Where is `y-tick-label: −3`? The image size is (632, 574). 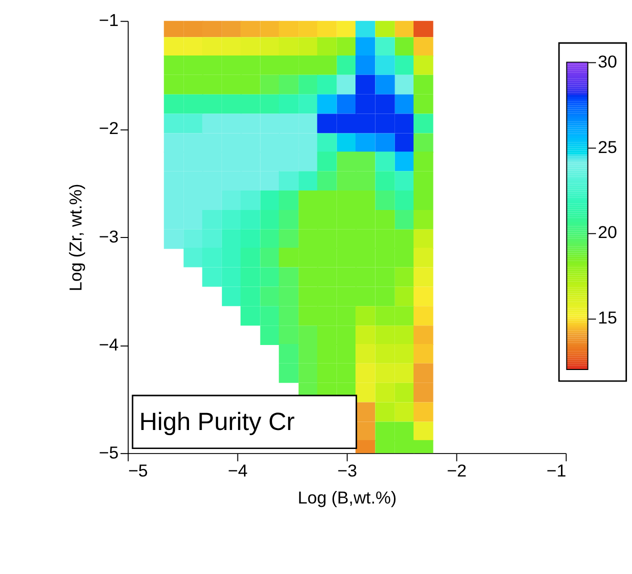 y-tick-label: −3 is located at coordinates (108, 236).